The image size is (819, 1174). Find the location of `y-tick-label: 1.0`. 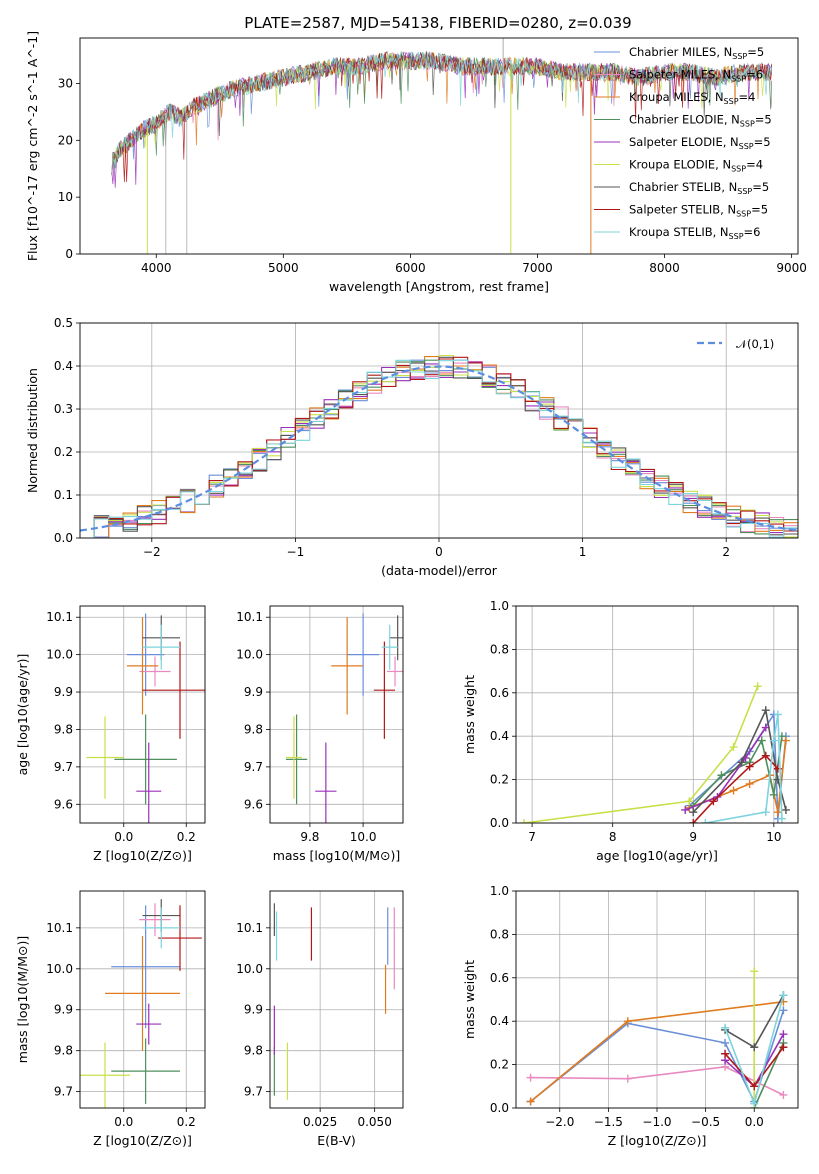

y-tick-label: 1.0 is located at coordinates (499, 606).